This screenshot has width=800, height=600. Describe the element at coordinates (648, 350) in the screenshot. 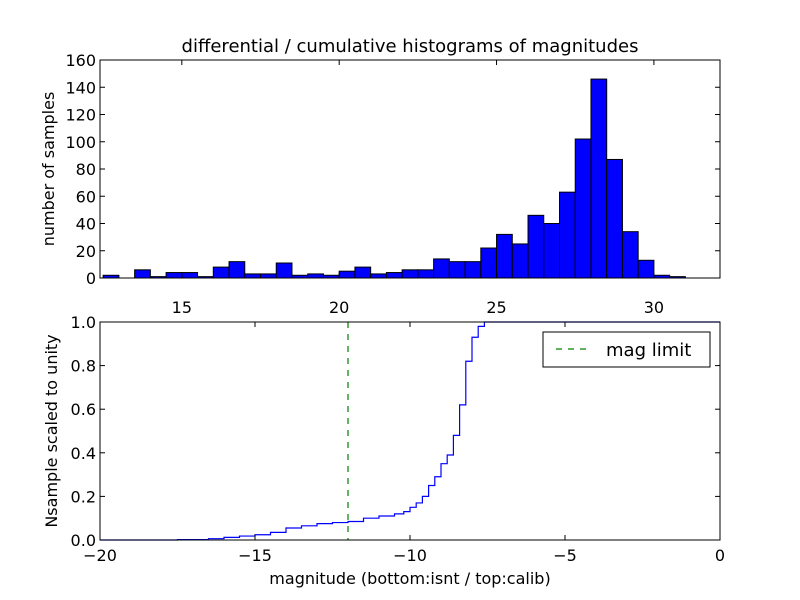

I see `legend-mag-limit-label: mag limit` at that location.